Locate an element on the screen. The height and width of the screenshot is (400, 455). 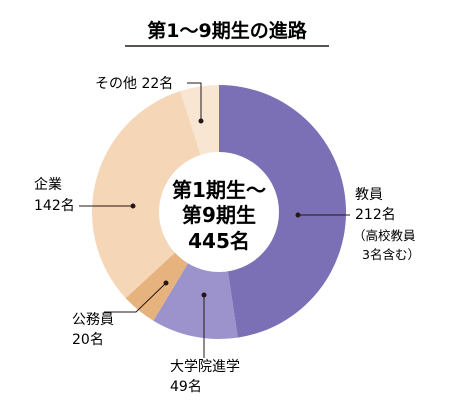
label-grad-name: 大学院進学 is located at coordinates (205, 367).